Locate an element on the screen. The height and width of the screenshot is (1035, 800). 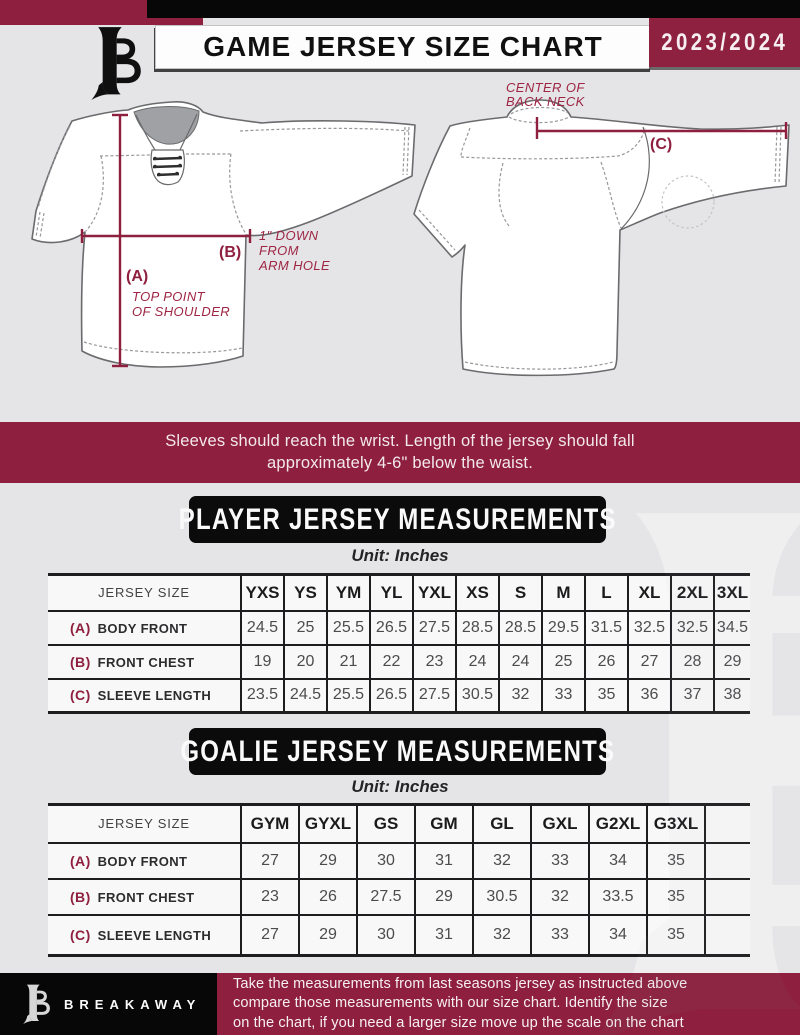
size-header-cell: XS is located at coordinates (477, 592).